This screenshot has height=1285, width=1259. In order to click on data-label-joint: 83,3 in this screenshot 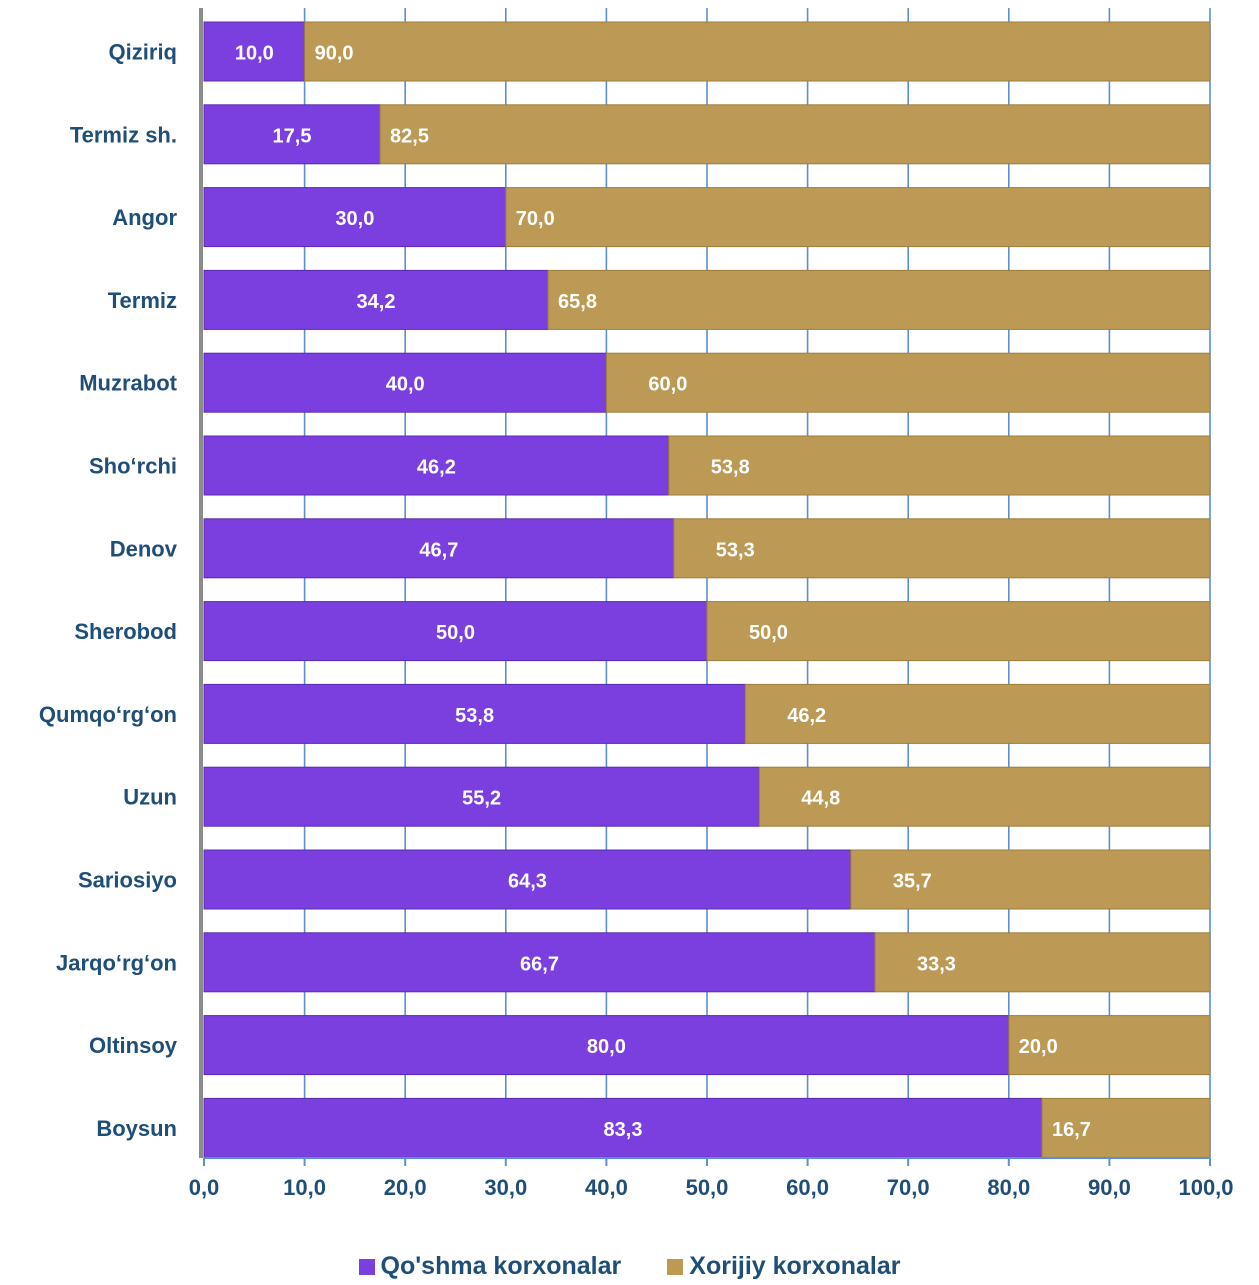, I will do `click(623, 1130)`.